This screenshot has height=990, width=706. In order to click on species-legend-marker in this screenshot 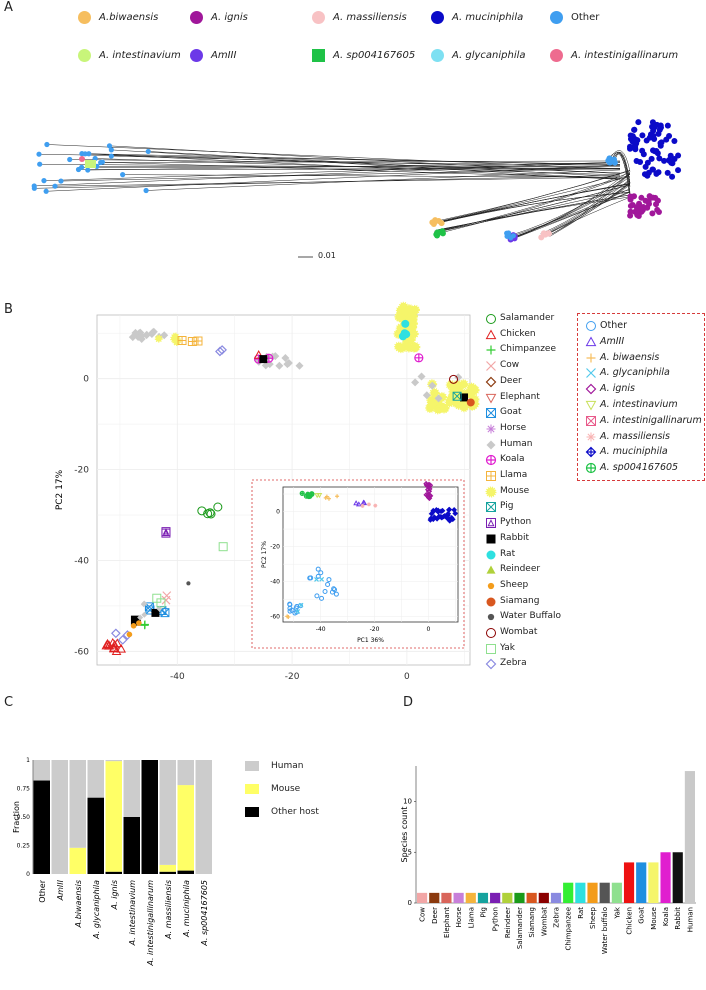, I will do `click(591, 420)`.